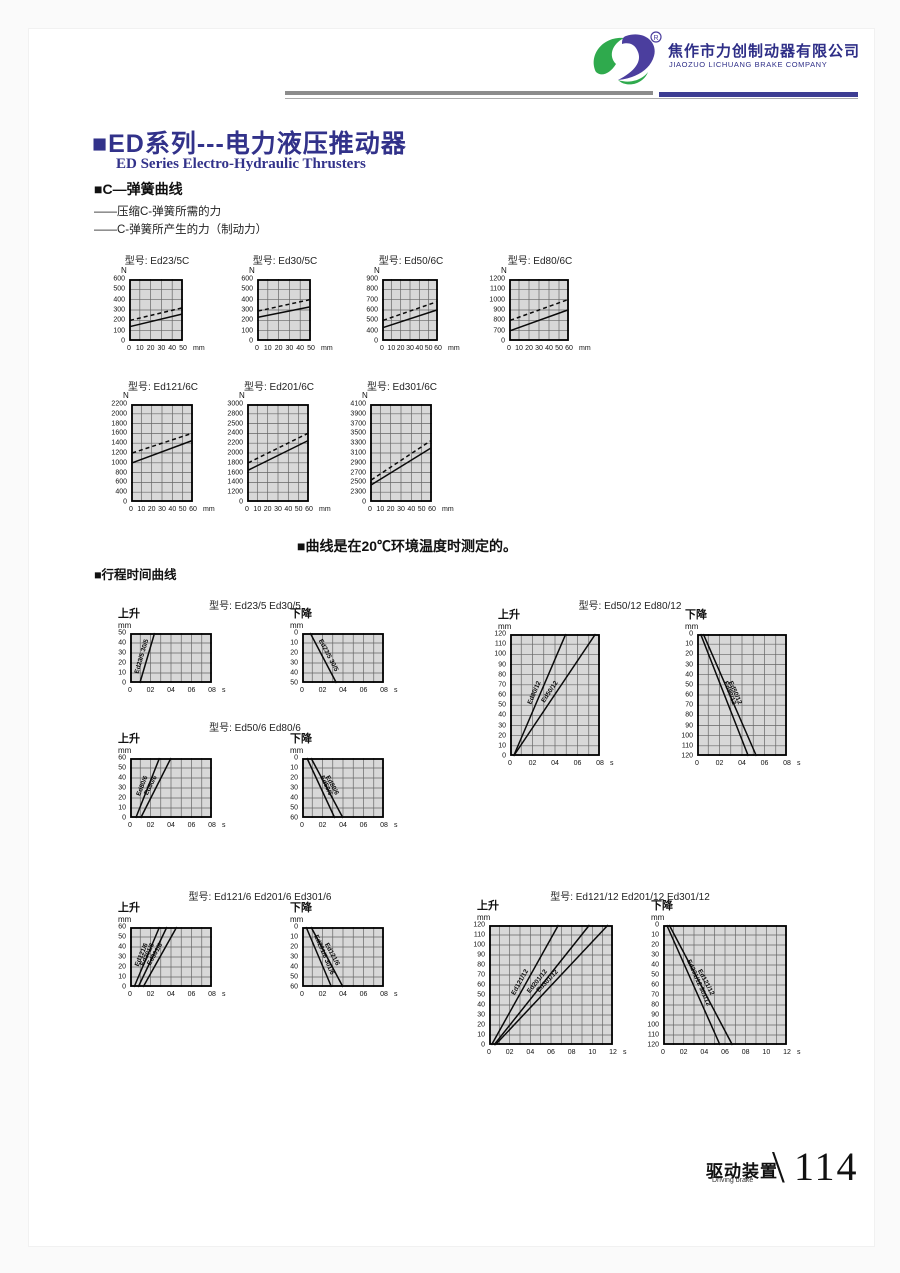 Image resolution: width=900 pixels, height=1273 pixels. What do you see at coordinates (255, 606) in the screenshot?
I see `stroke-group-title-ed23-ed30: 型号: Ed23/5 Ed30/5` at bounding box center [255, 606].